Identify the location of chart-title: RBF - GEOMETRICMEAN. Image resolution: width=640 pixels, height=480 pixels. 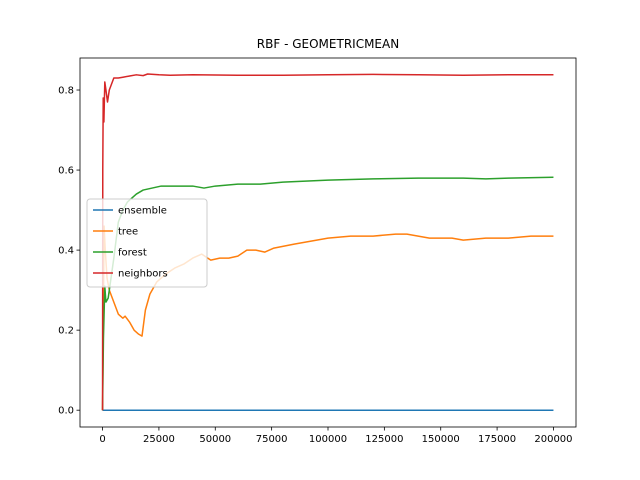
(328, 44).